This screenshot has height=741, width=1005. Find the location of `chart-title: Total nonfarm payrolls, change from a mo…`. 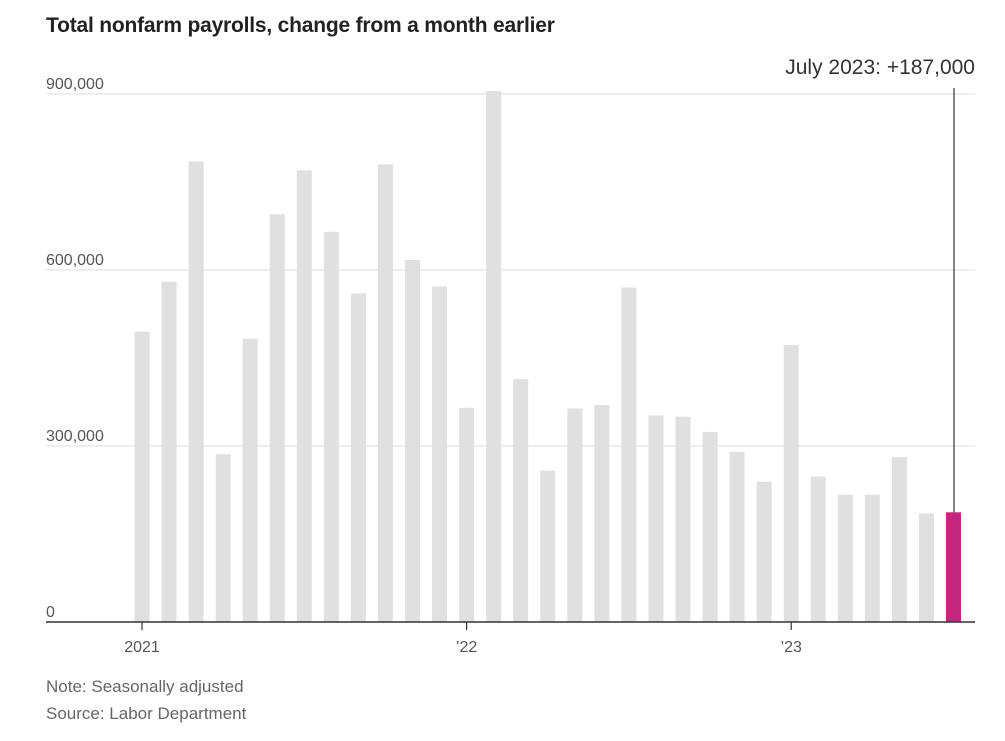

chart-title: Total nonfarm payrolls, change from a mo… is located at coordinates (300, 25).